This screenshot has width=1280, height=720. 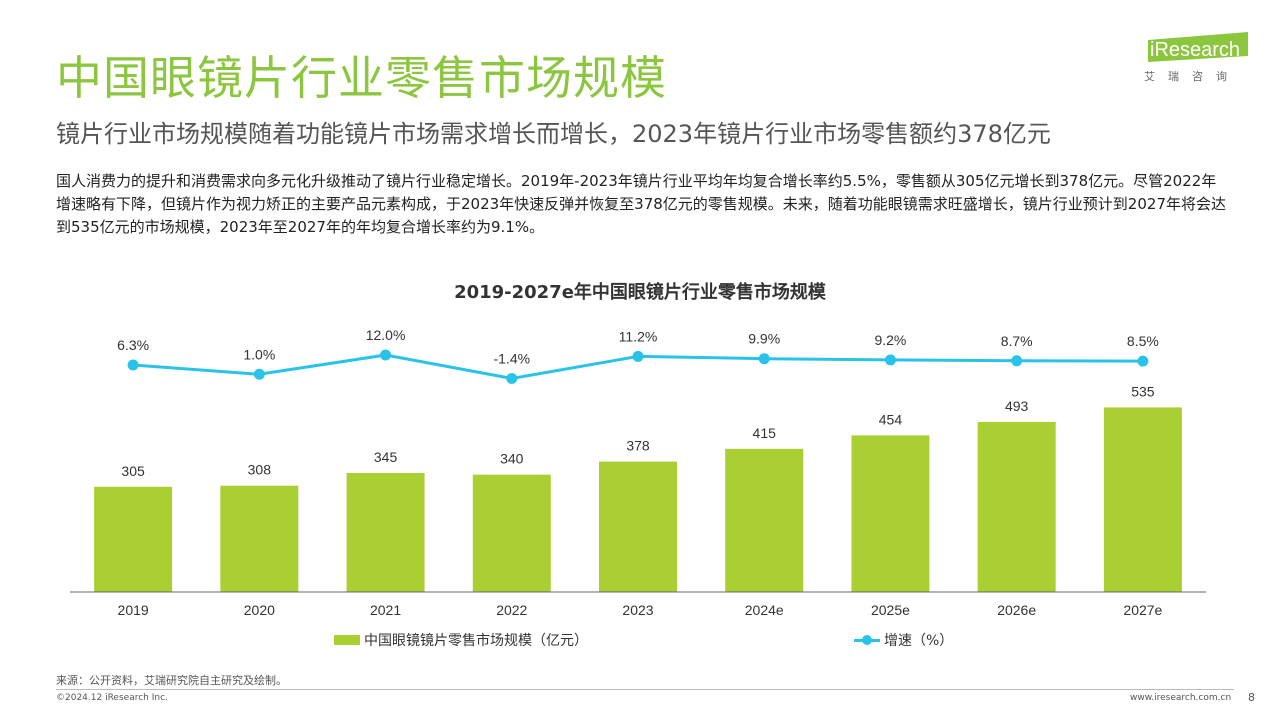 I want to click on bar-2019, so click(x=133, y=539).